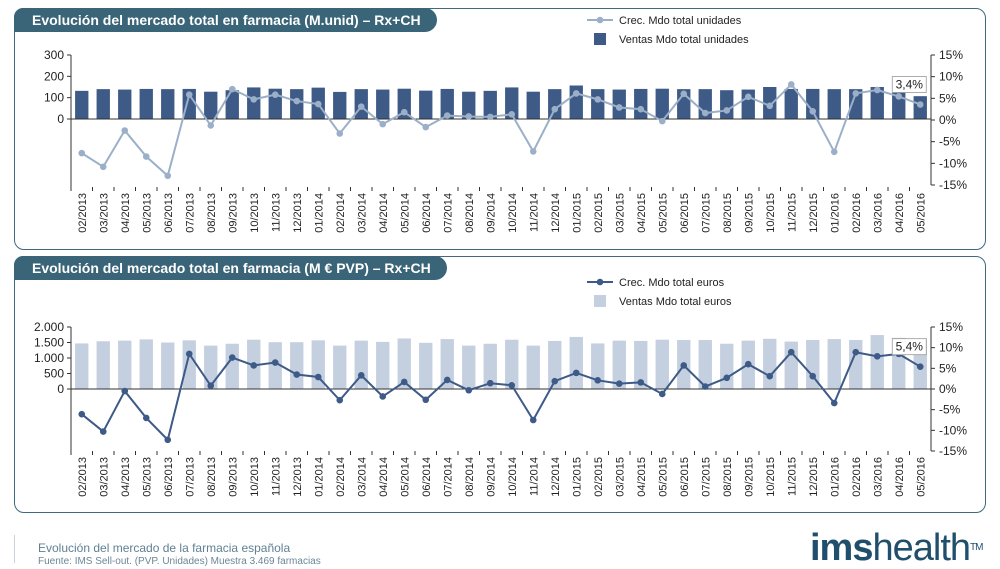  I want to click on x-tick-label: 08/2013, so click(212, 213).